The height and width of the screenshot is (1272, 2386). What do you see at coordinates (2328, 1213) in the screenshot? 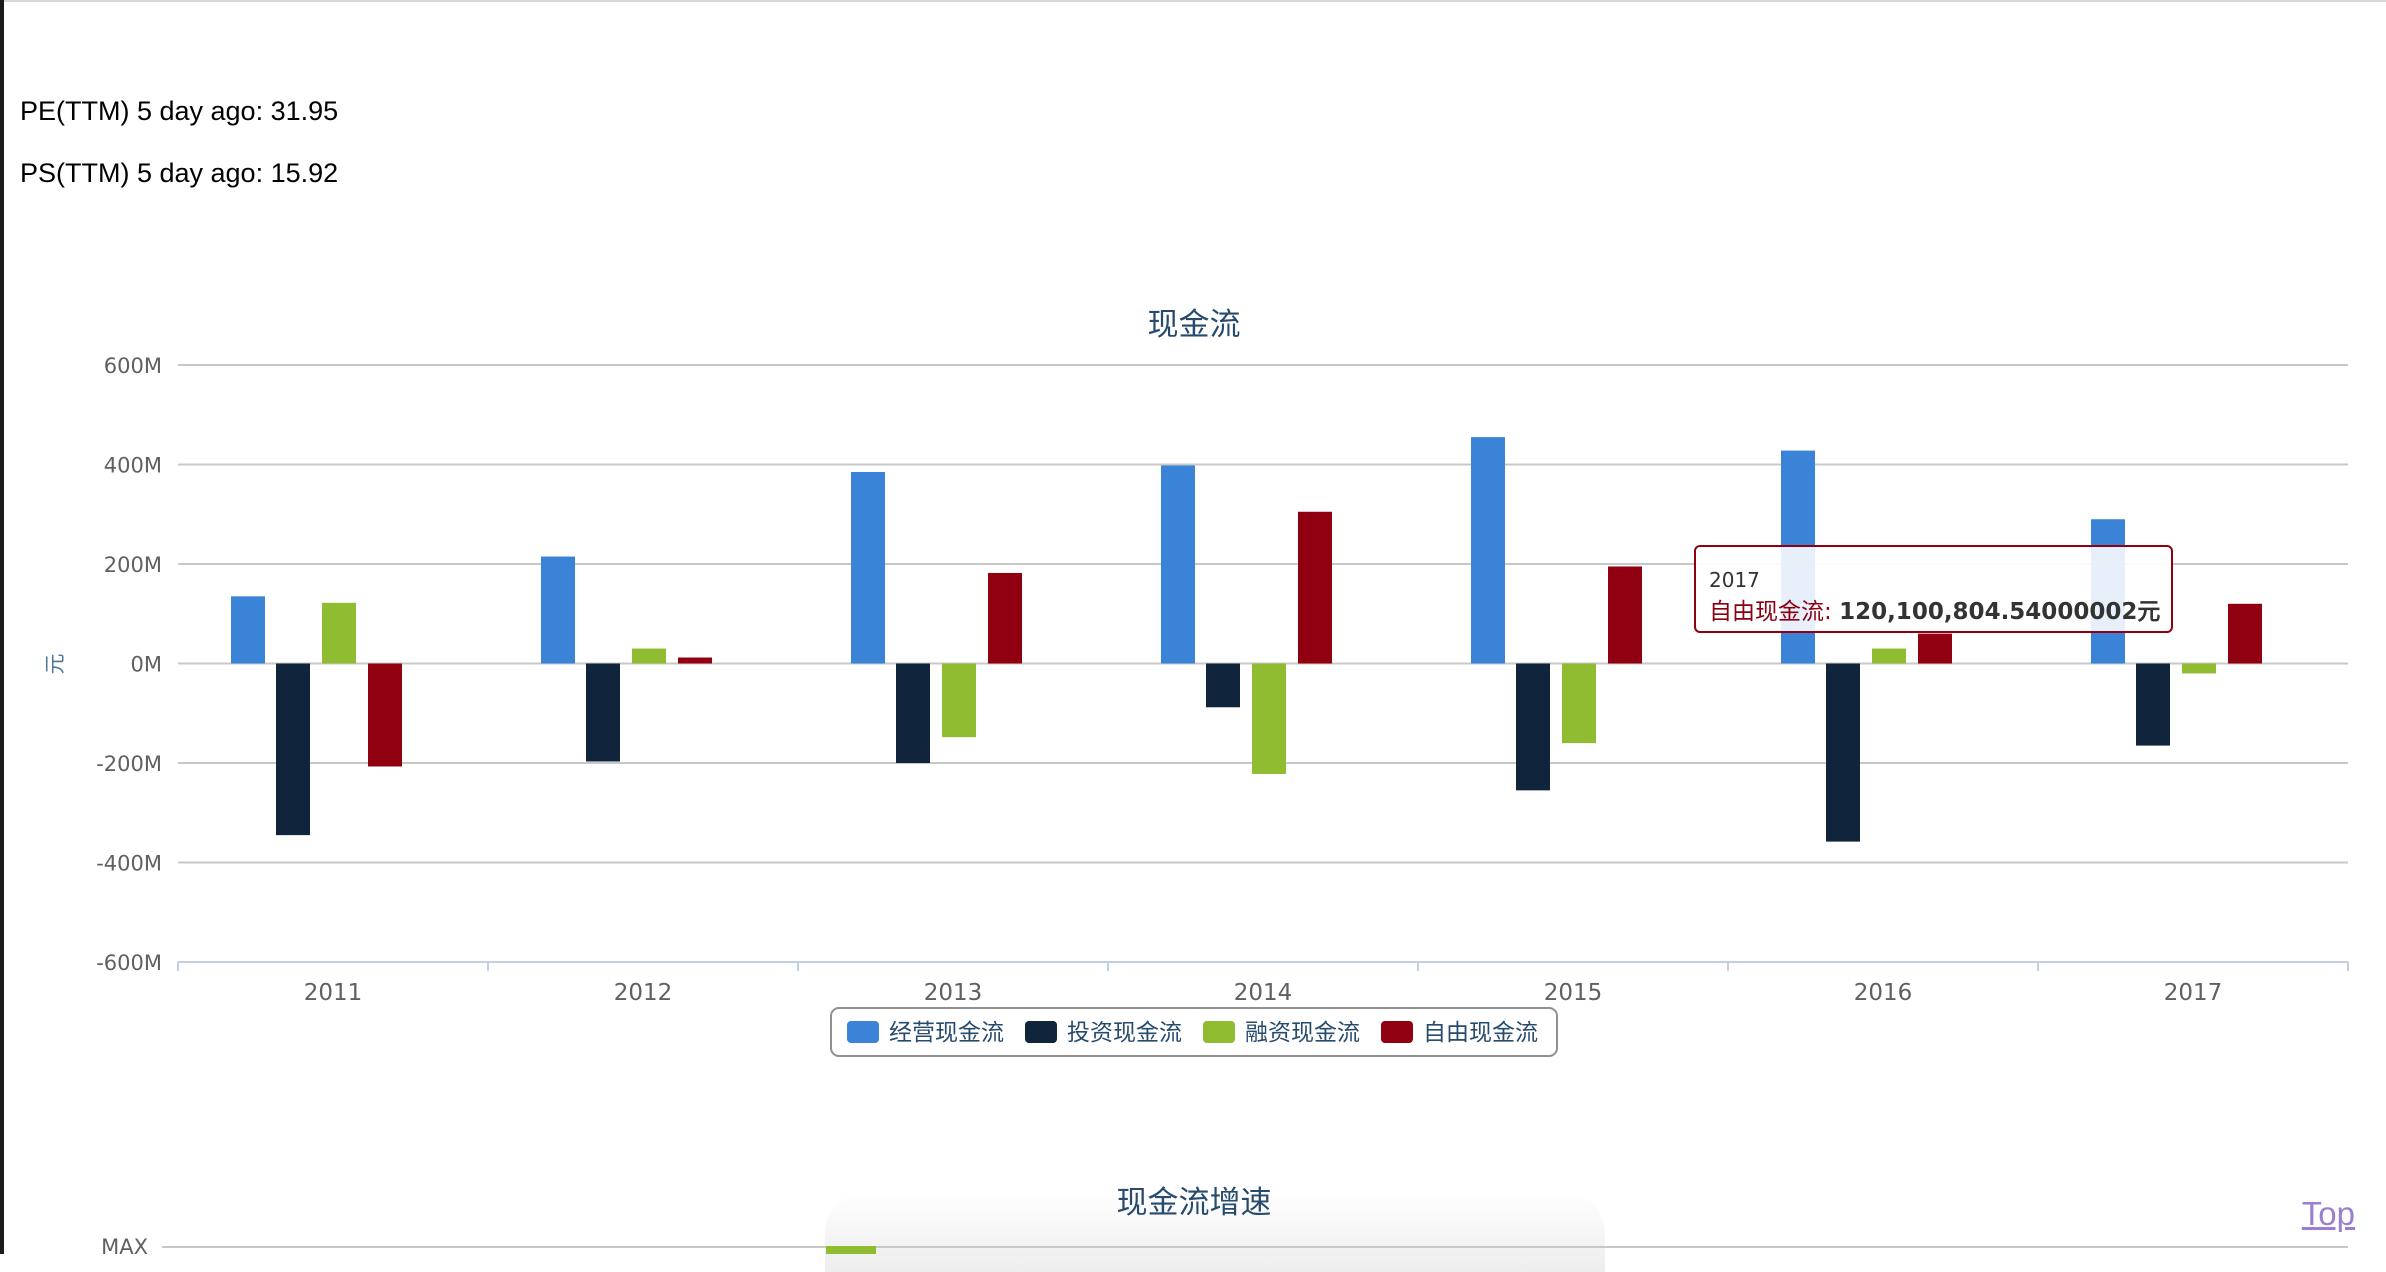
I see `top-link: Top` at bounding box center [2328, 1213].